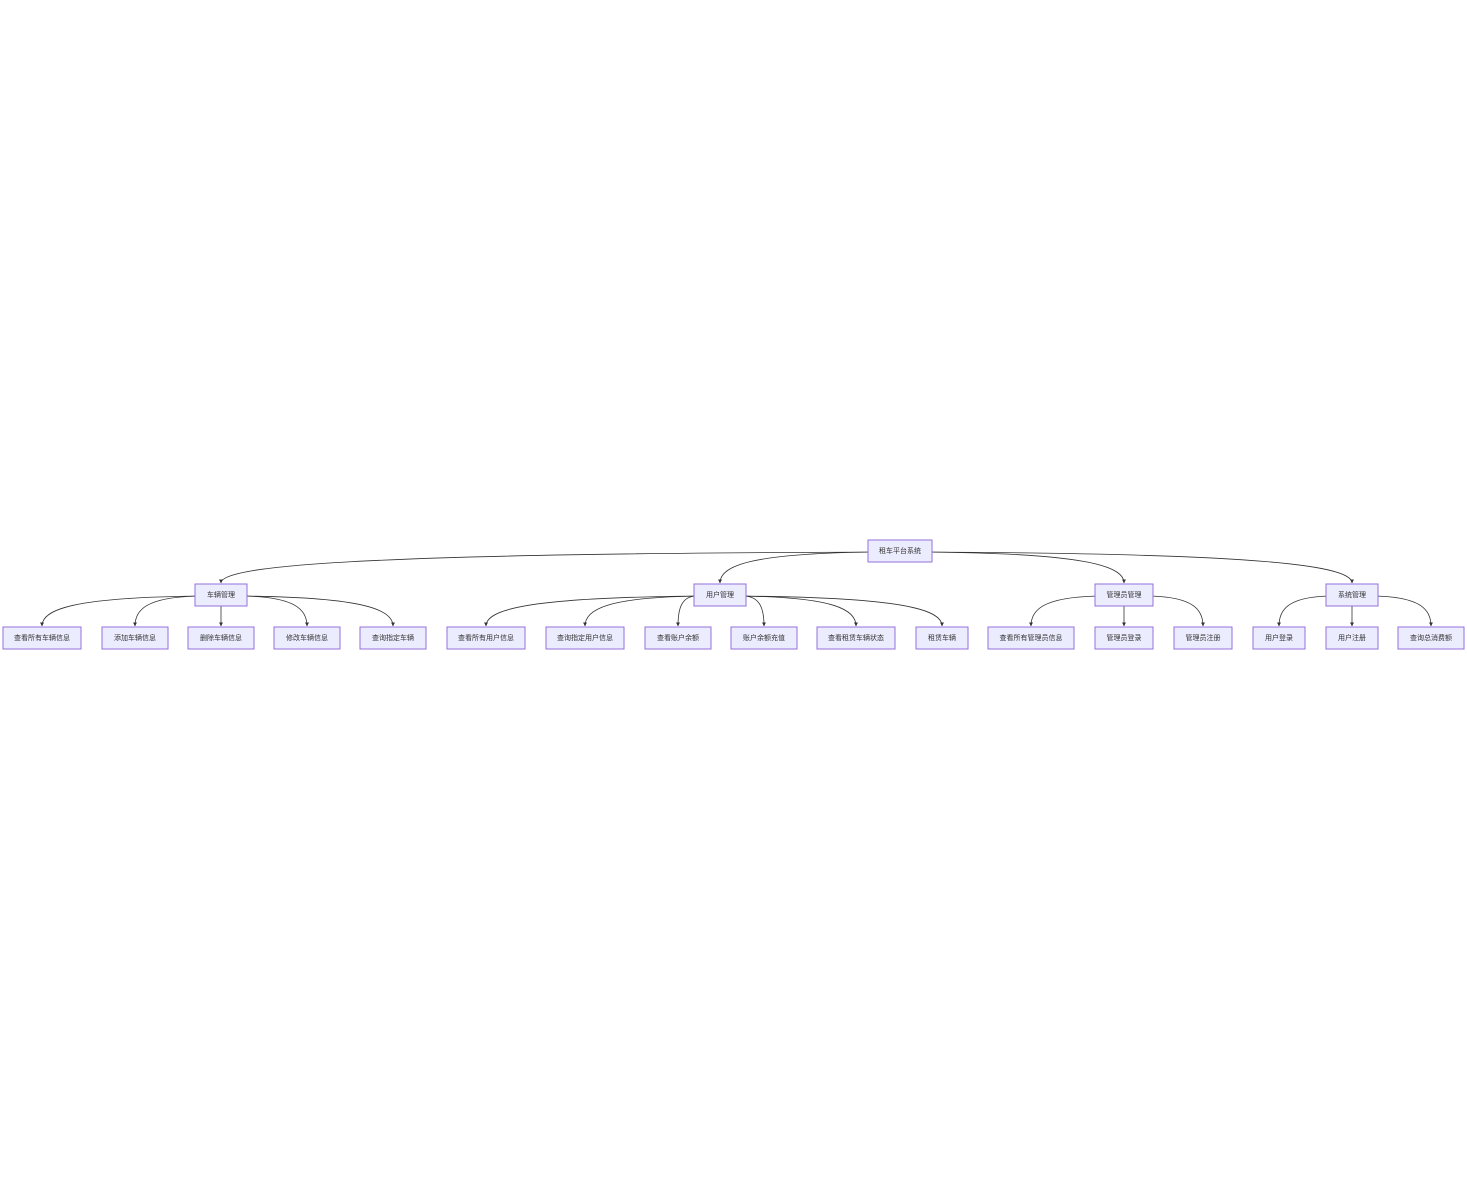 This screenshot has width=1467, height=1190. I want to click on node-label: 系统管理, so click(1352, 594).